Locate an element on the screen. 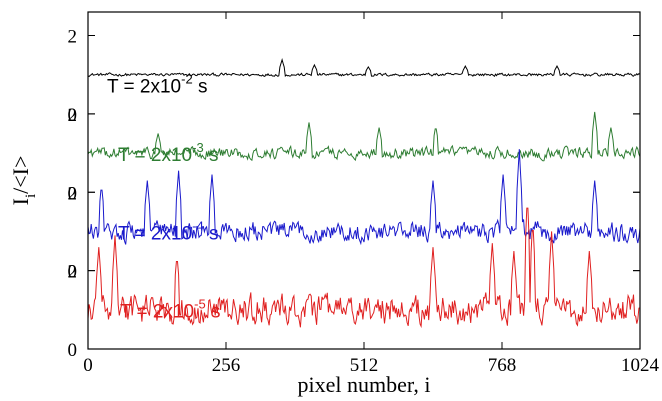 This screenshot has height=401, width=662. x-tick-label: 0 is located at coordinates (88, 365).